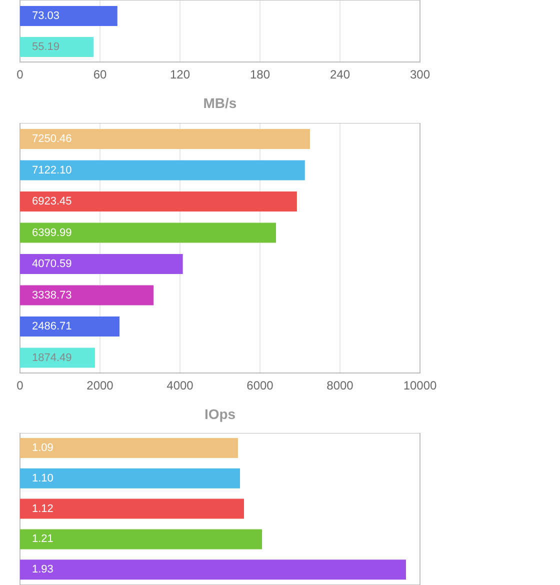  What do you see at coordinates (100, 75) in the screenshot?
I see `x-tick-label: 60` at bounding box center [100, 75].